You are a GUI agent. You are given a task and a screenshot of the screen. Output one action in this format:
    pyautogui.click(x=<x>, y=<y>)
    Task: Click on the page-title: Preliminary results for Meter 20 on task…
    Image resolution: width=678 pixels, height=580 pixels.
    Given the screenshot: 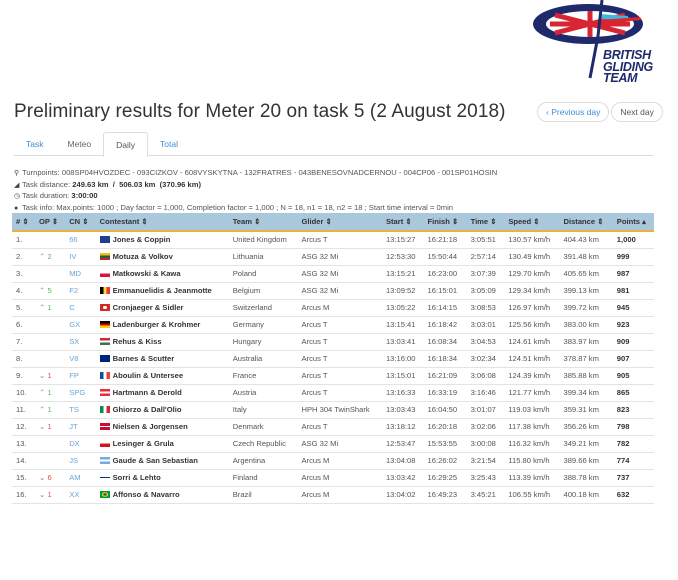 What is the action you would take?
    pyautogui.click(x=260, y=111)
    